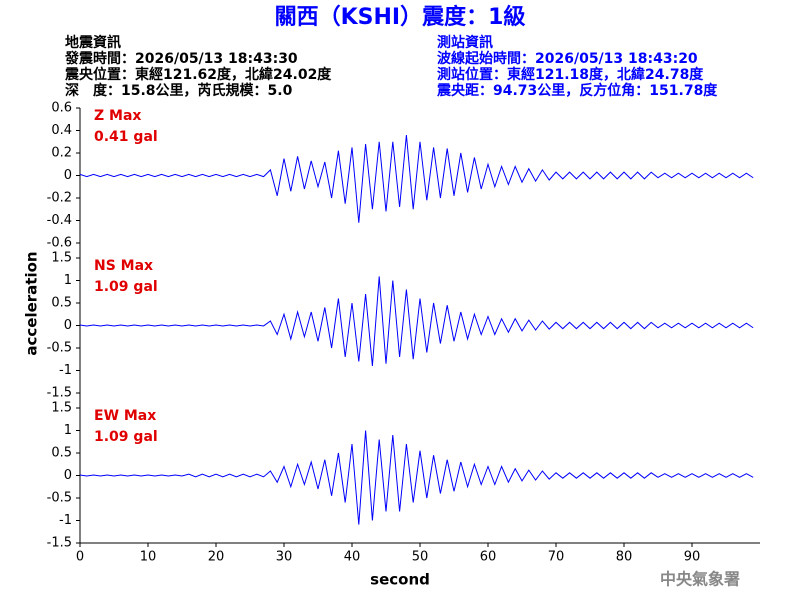 This screenshot has width=800, height=600. I want to click on x-tick-label: 60, so click(488, 557).